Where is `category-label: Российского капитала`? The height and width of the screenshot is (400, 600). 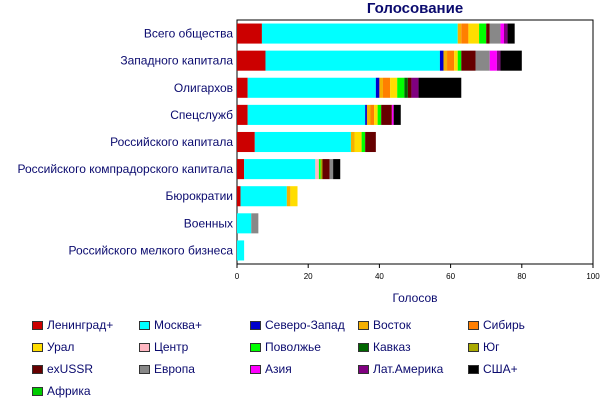
category-label: Российского капитала is located at coordinates (171, 142).